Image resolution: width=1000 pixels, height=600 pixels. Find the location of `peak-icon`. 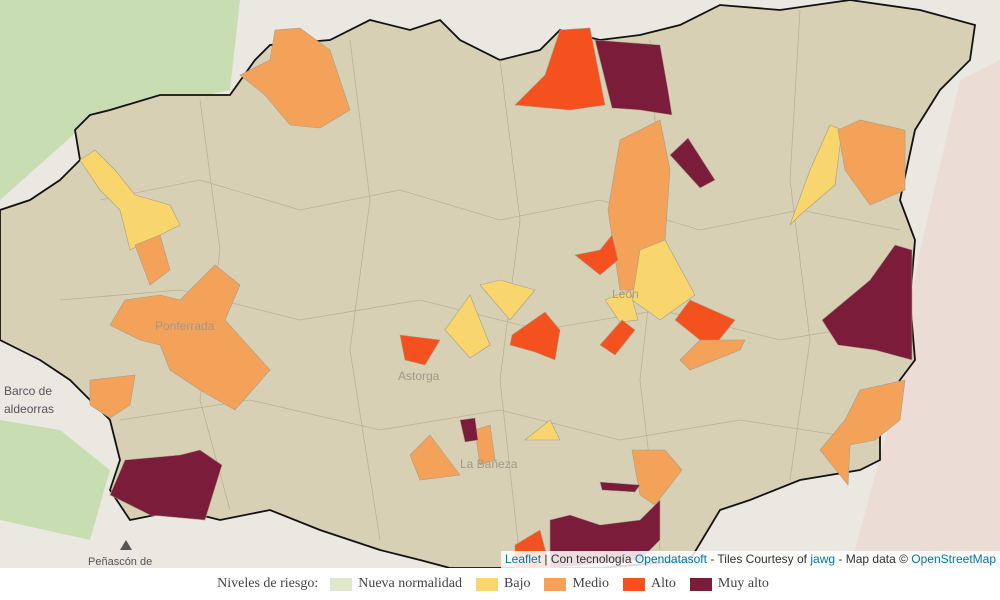

peak-icon is located at coordinates (126, 545).